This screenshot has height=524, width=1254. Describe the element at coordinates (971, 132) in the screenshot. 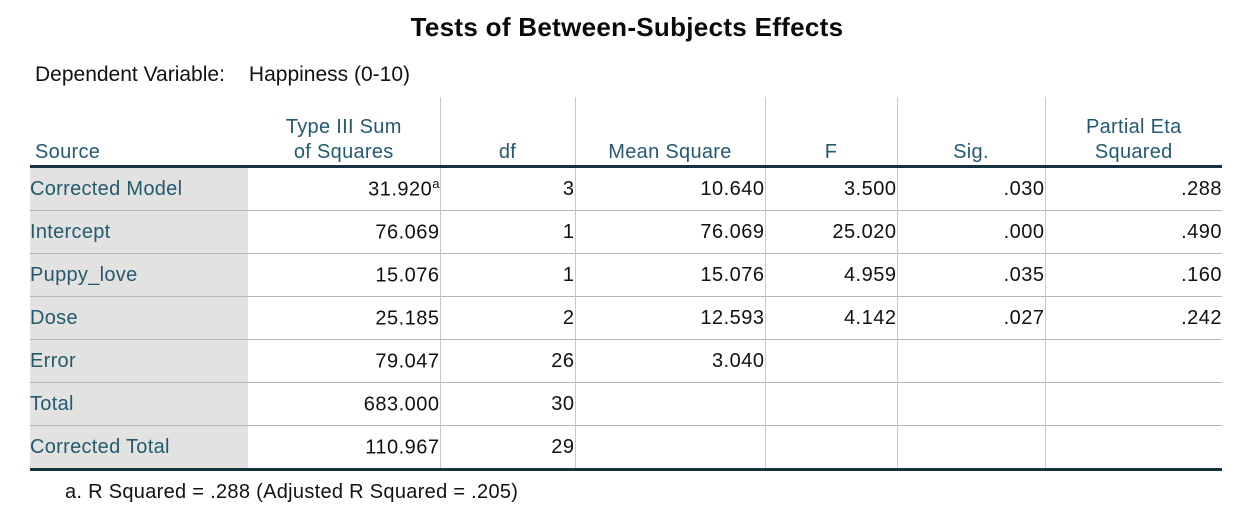

I see `col-header-sig: Sig.` at that location.